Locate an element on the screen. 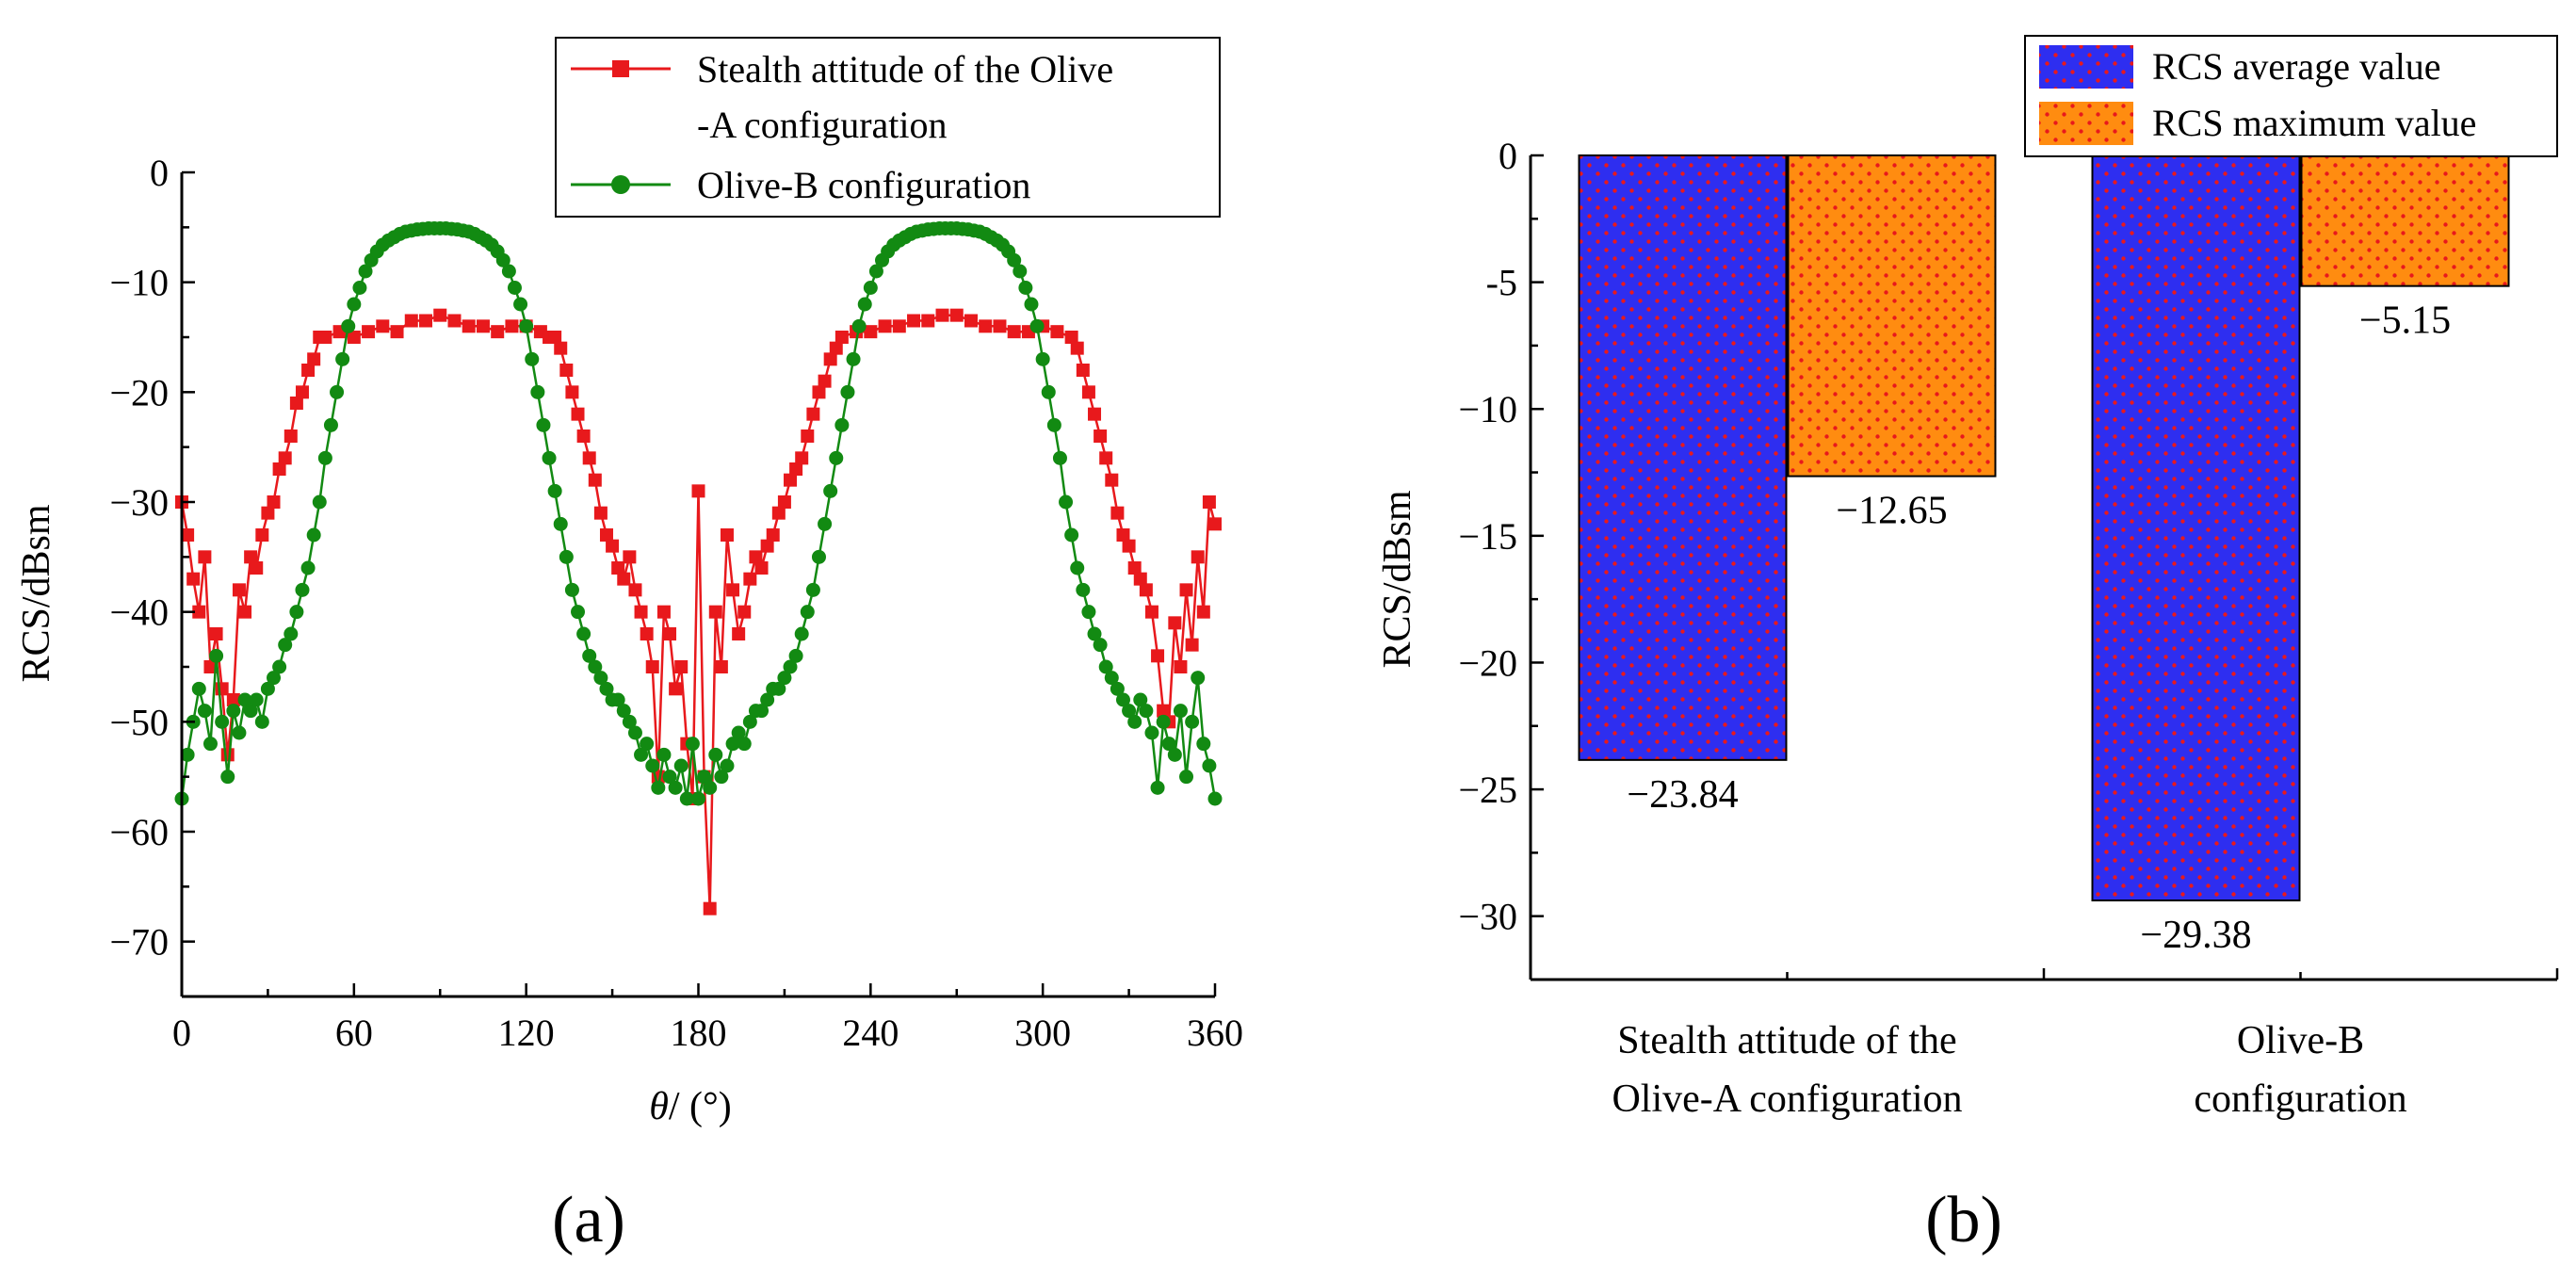  y-tick-label: −50 is located at coordinates (139, 722).